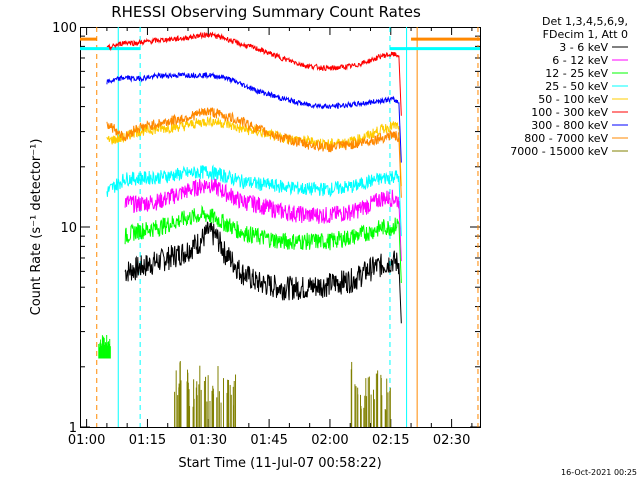 The image size is (640, 480). What do you see at coordinates (576, 86) in the screenshot?
I see `legend-entry: 25 - 50 keV` at bounding box center [576, 86].